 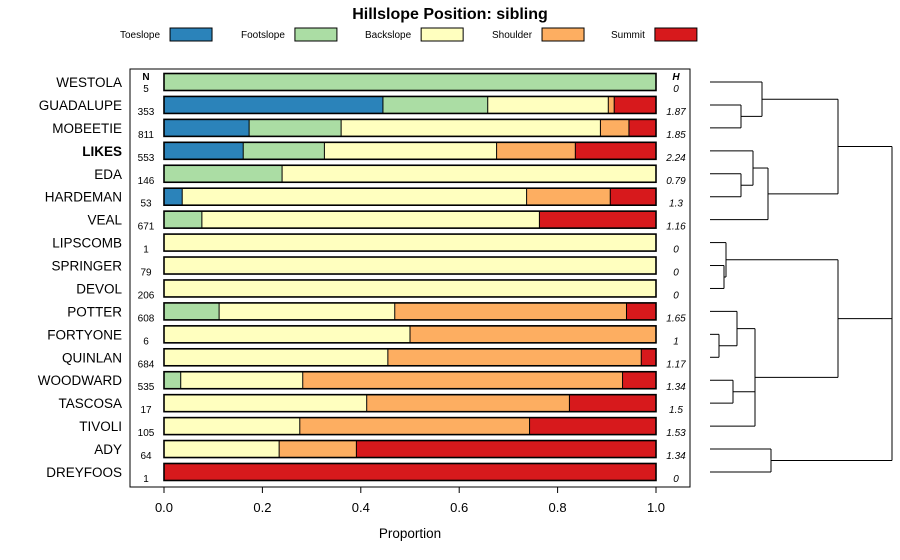 What do you see at coordinates (409, 34) in the screenshot?
I see `legend: Toeslope Footslope Backslope Shoulder Summit` at bounding box center [409, 34].